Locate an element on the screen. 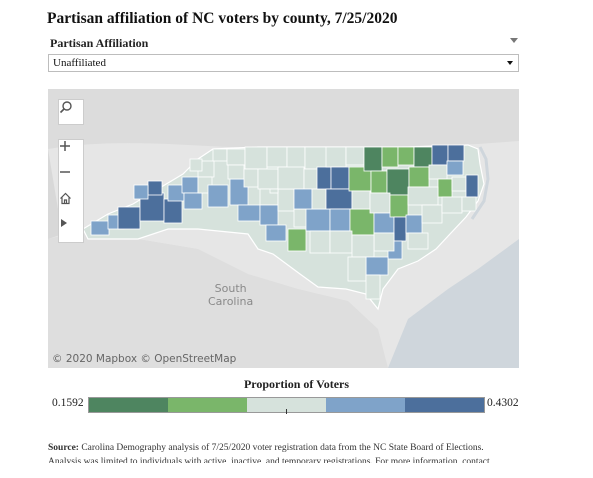  legend-max-value: 0.4302 is located at coordinates (503, 403).